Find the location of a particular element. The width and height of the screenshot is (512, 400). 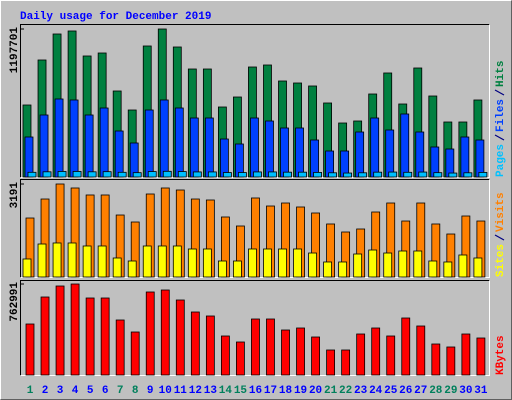

x-tick-label: 13 is located at coordinates (211, 391).